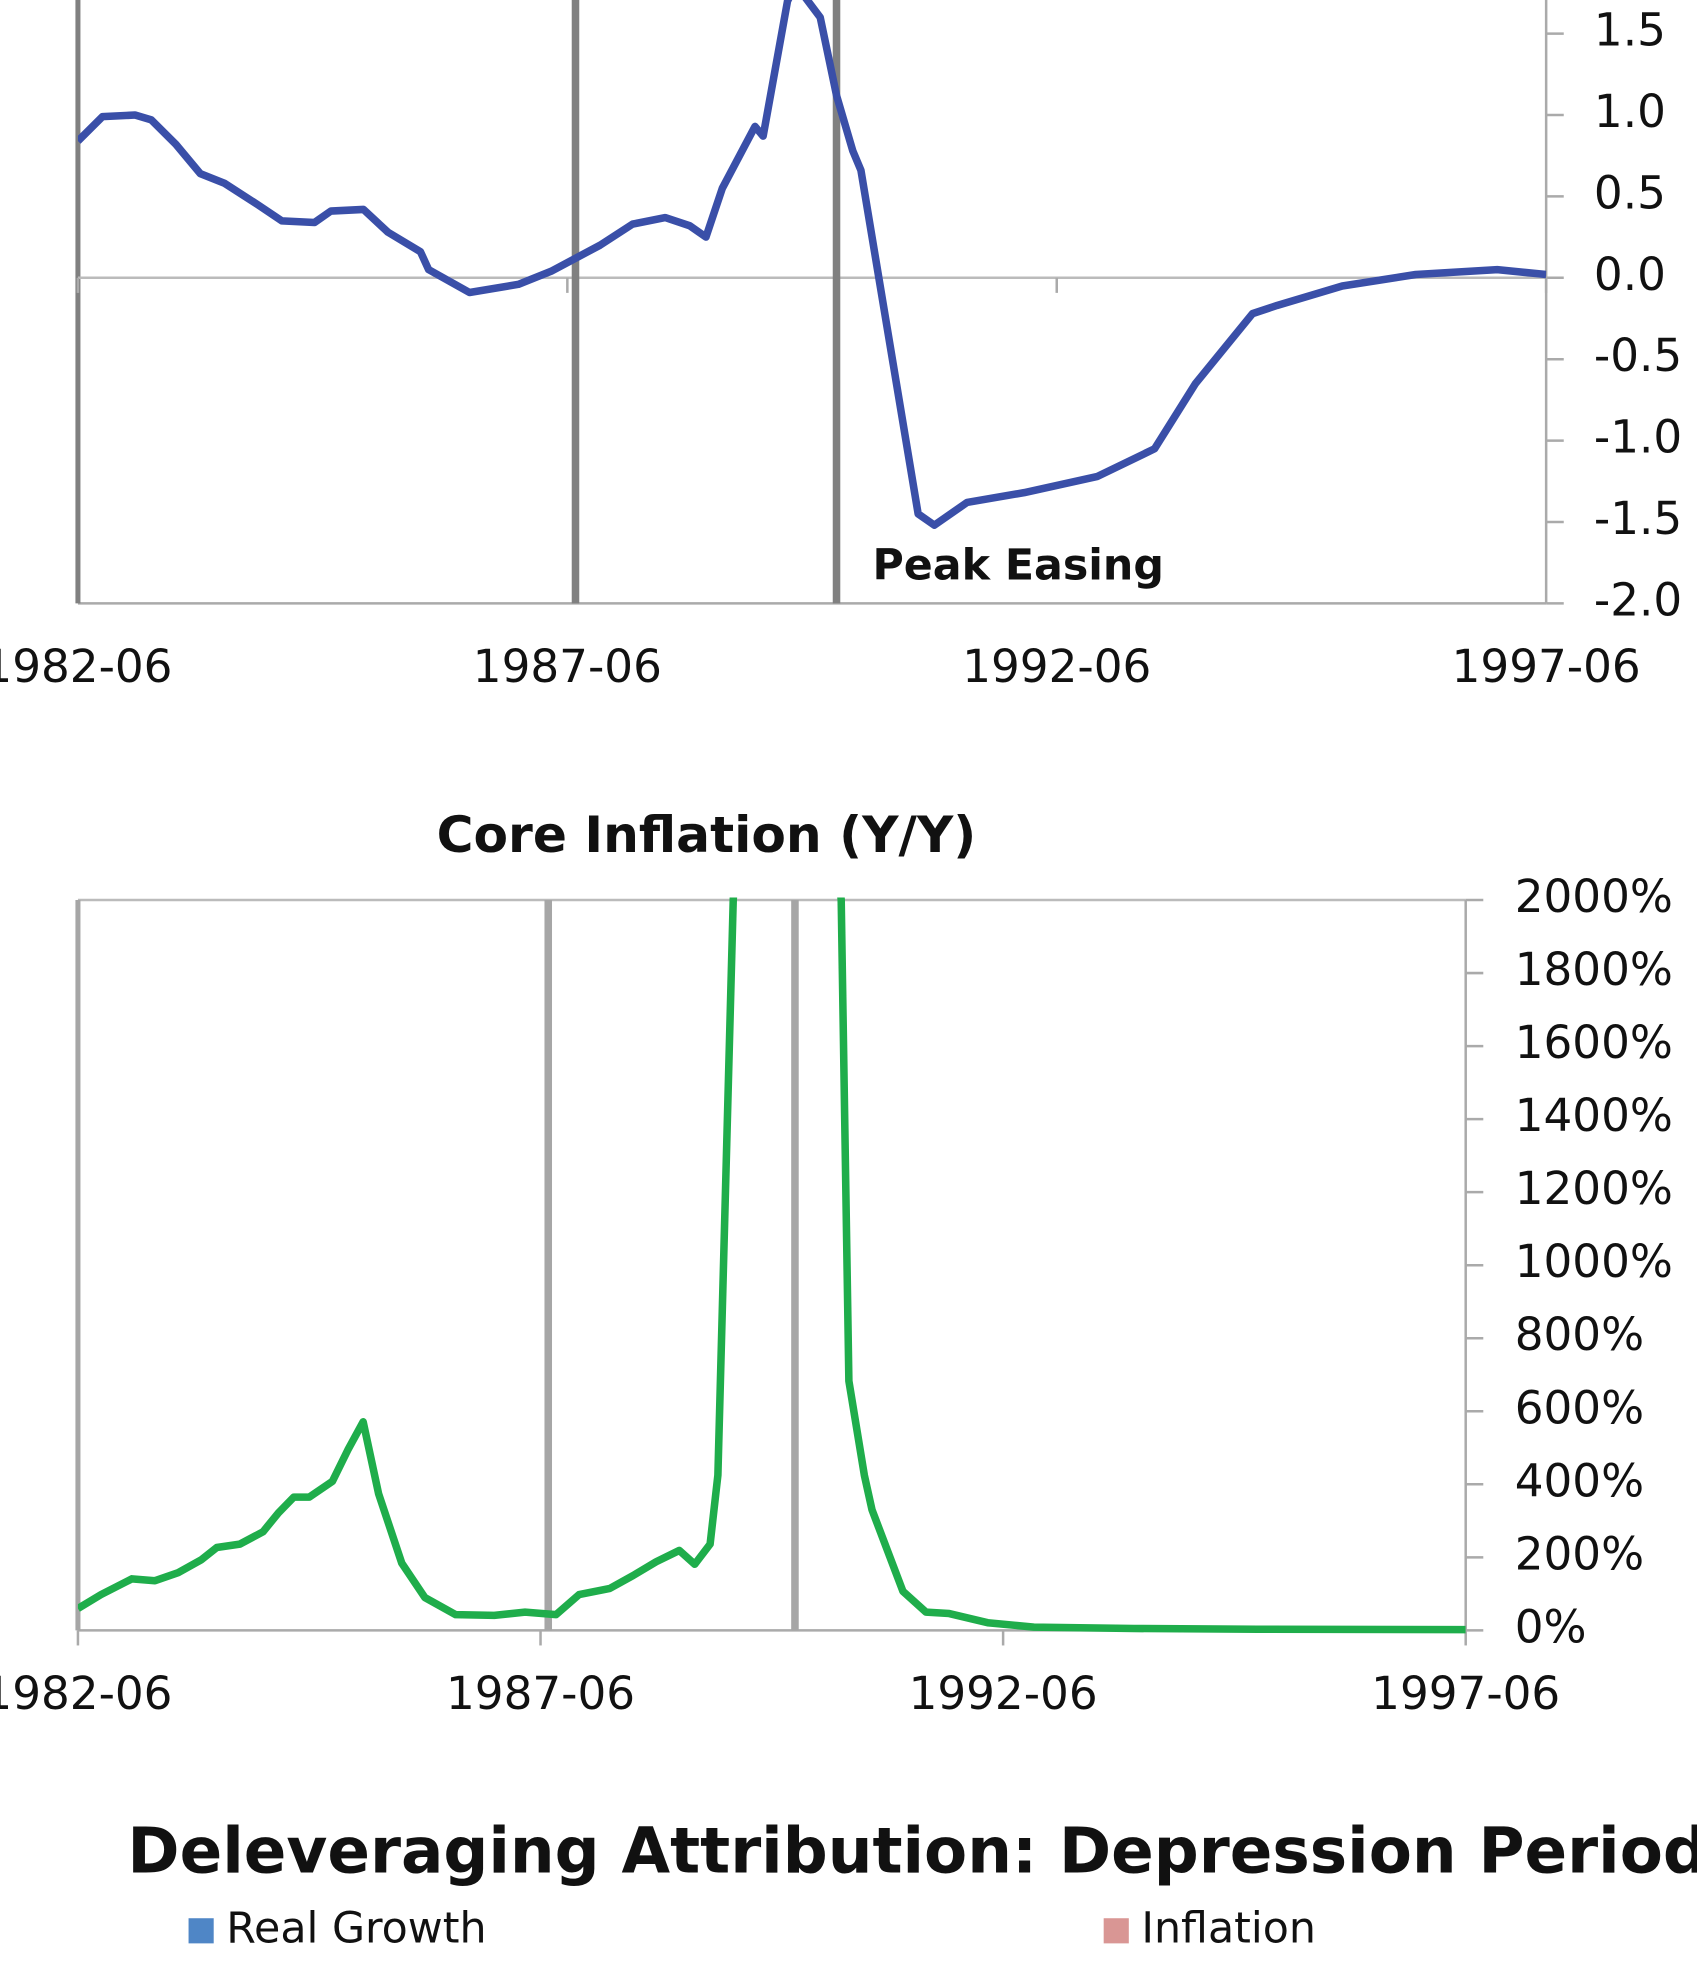  I want to click on y-tick-label: 400%, so click(1579, 1480).